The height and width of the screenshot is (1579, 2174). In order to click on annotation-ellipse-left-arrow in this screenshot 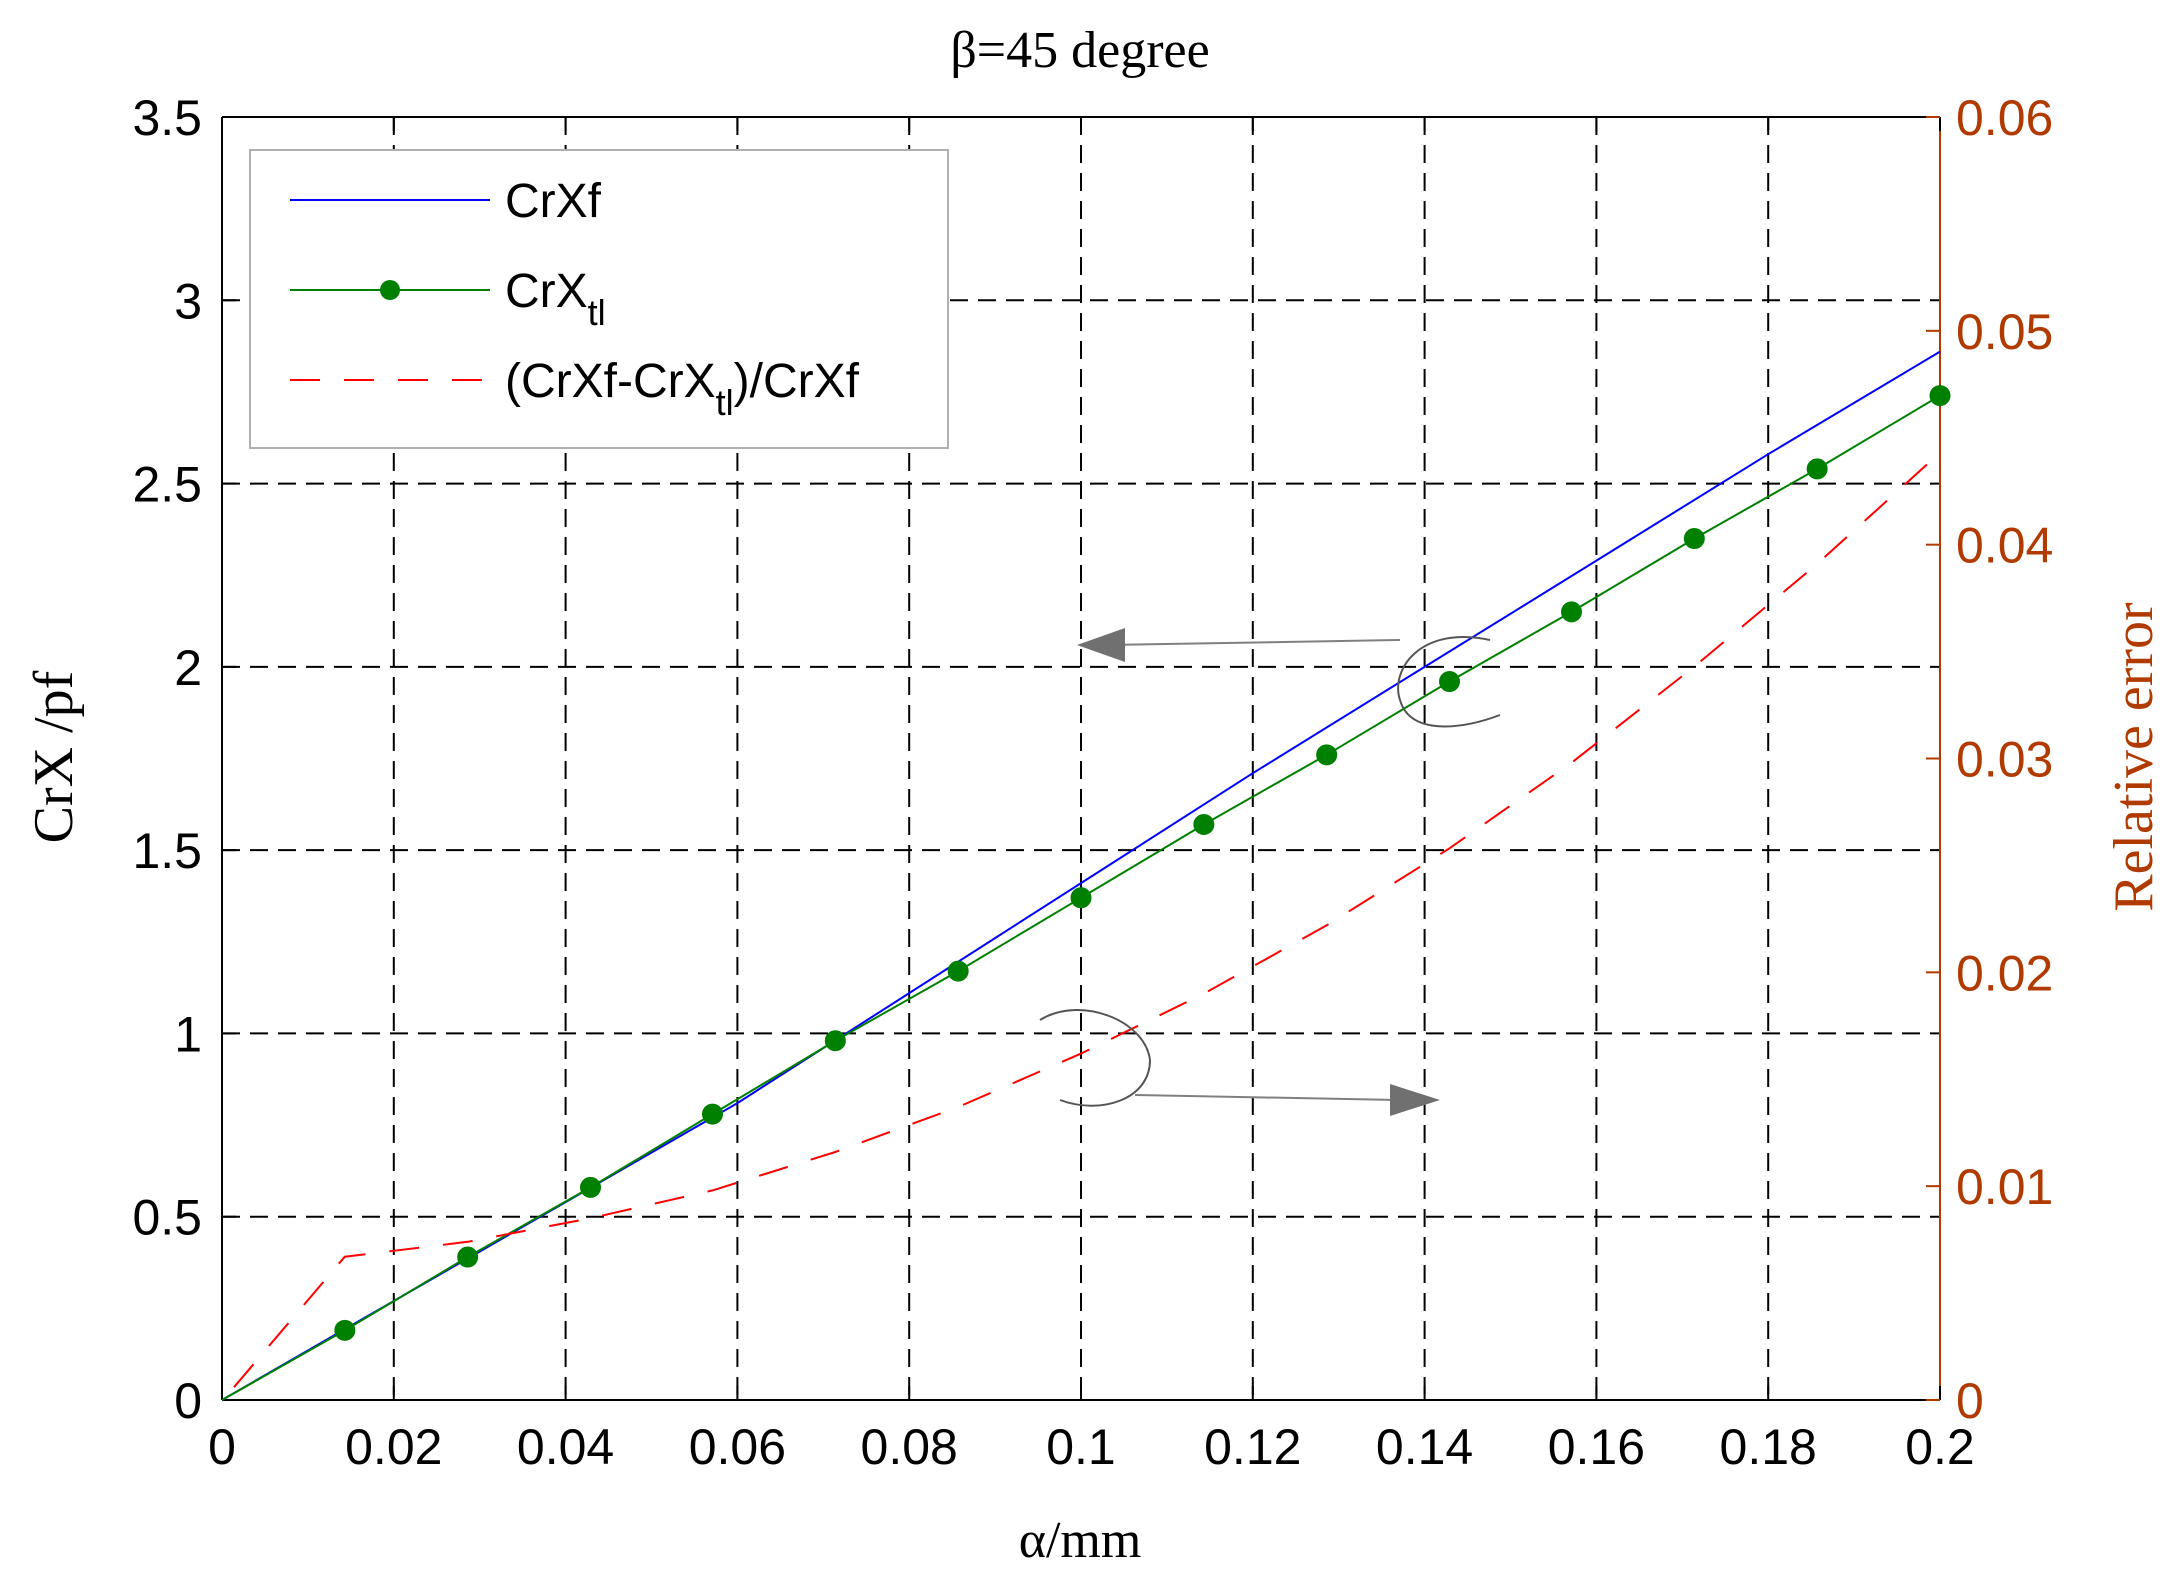, I will do `click(1449, 682)`.